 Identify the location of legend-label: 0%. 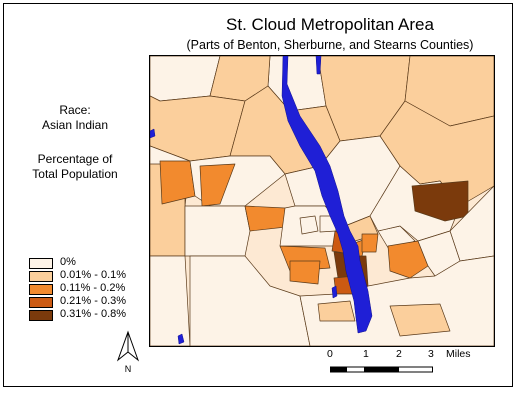
(68, 262).